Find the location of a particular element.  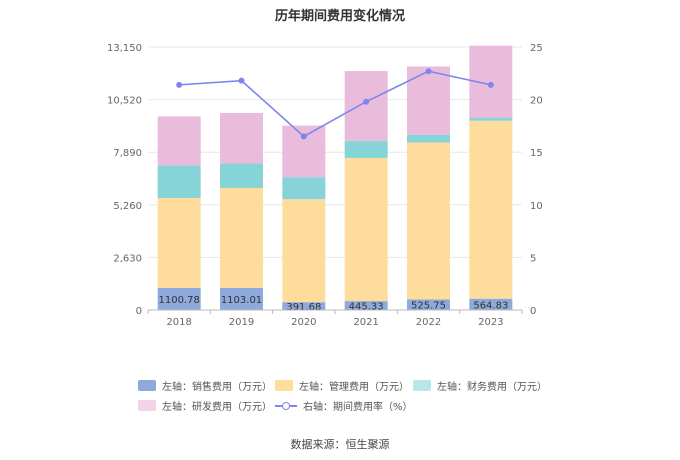

chart-title: 历年期间费用变化情况 is located at coordinates (339, 16).